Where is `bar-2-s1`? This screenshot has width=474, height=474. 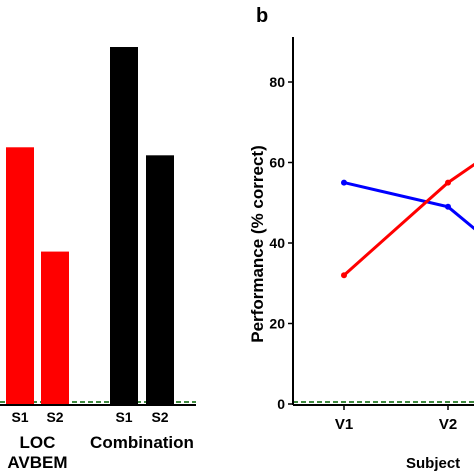
bar-2-s1 is located at coordinates (124, 226).